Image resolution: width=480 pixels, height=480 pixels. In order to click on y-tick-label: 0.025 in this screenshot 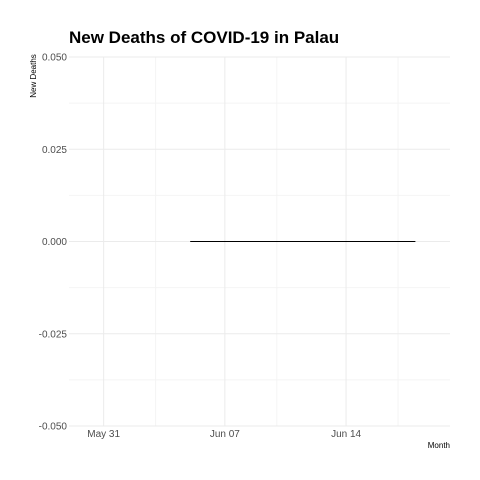, I will do `click(54, 150)`.